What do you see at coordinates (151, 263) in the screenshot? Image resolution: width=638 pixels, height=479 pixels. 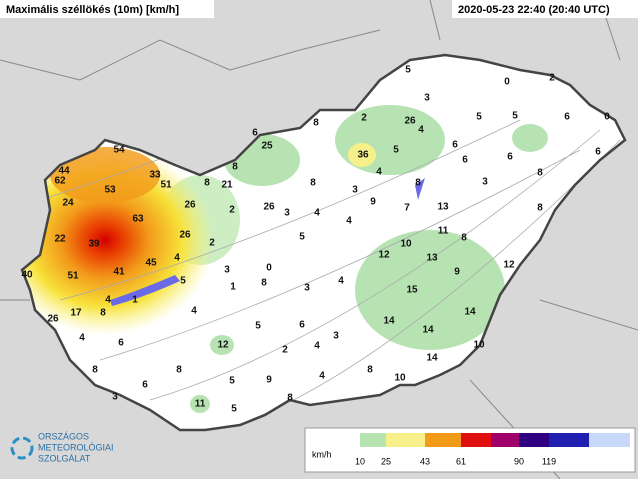 I see `station-value: 45` at bounding box center [151, 263].